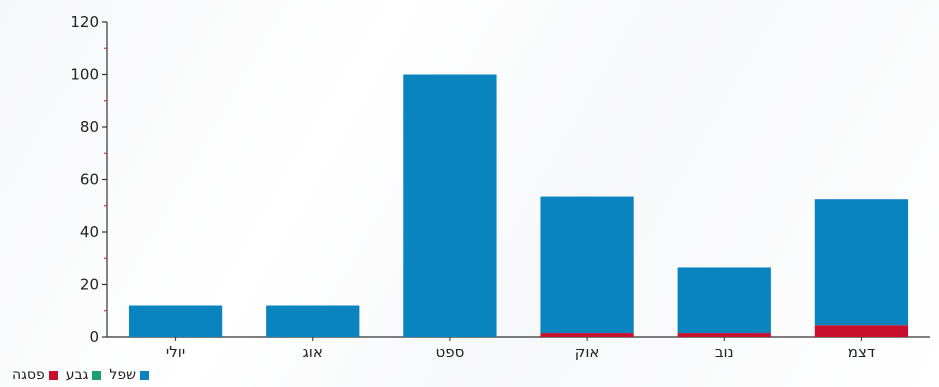 The width and height of the screenshot is (939, 387). I want to click on x-tick-label: נוב, so click(724, 352).